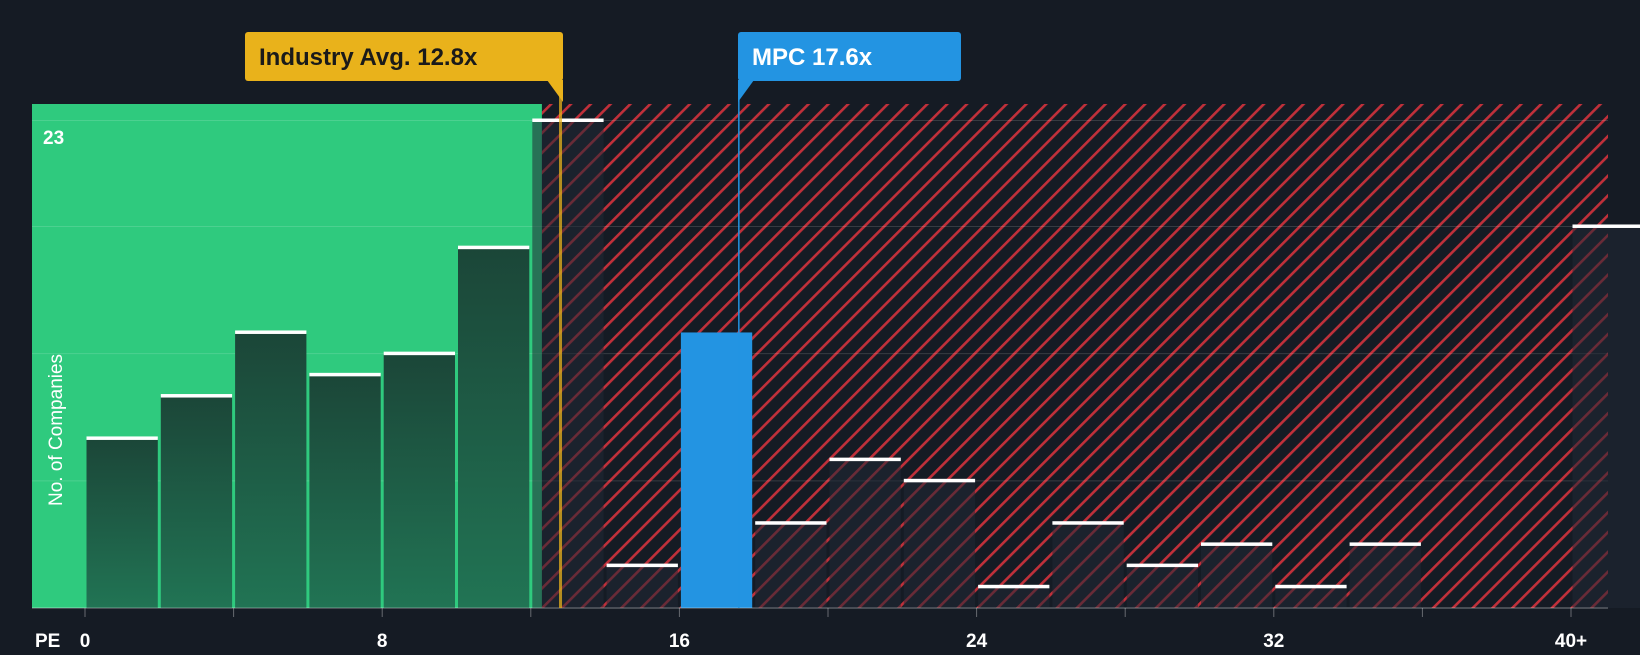 The height and width of the screenshot is (655, 1640). What do you see at coordinates (1273, 640) in the screenshot?
I see `x-tick-label: 32` at bounding box center [1273, 640].